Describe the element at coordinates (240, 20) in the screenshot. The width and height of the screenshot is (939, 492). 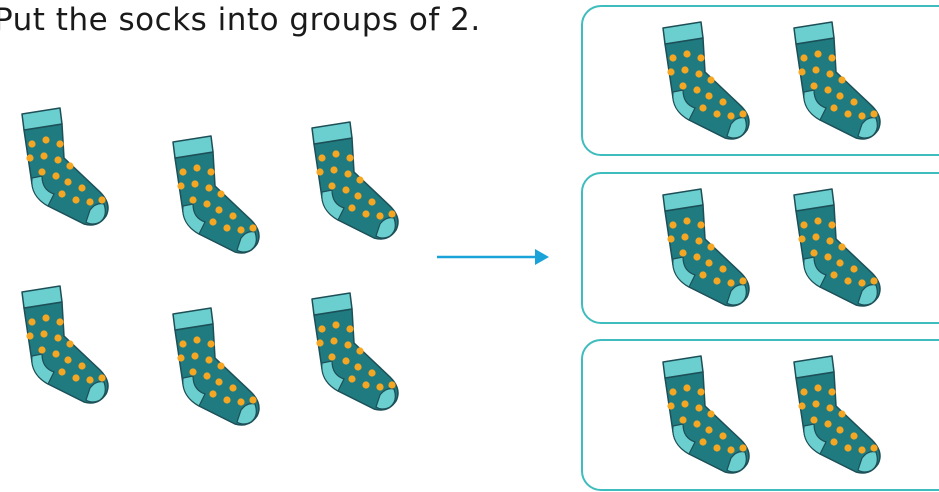
I see `instruction-text: Put the socks into groups of 2.` at that location.